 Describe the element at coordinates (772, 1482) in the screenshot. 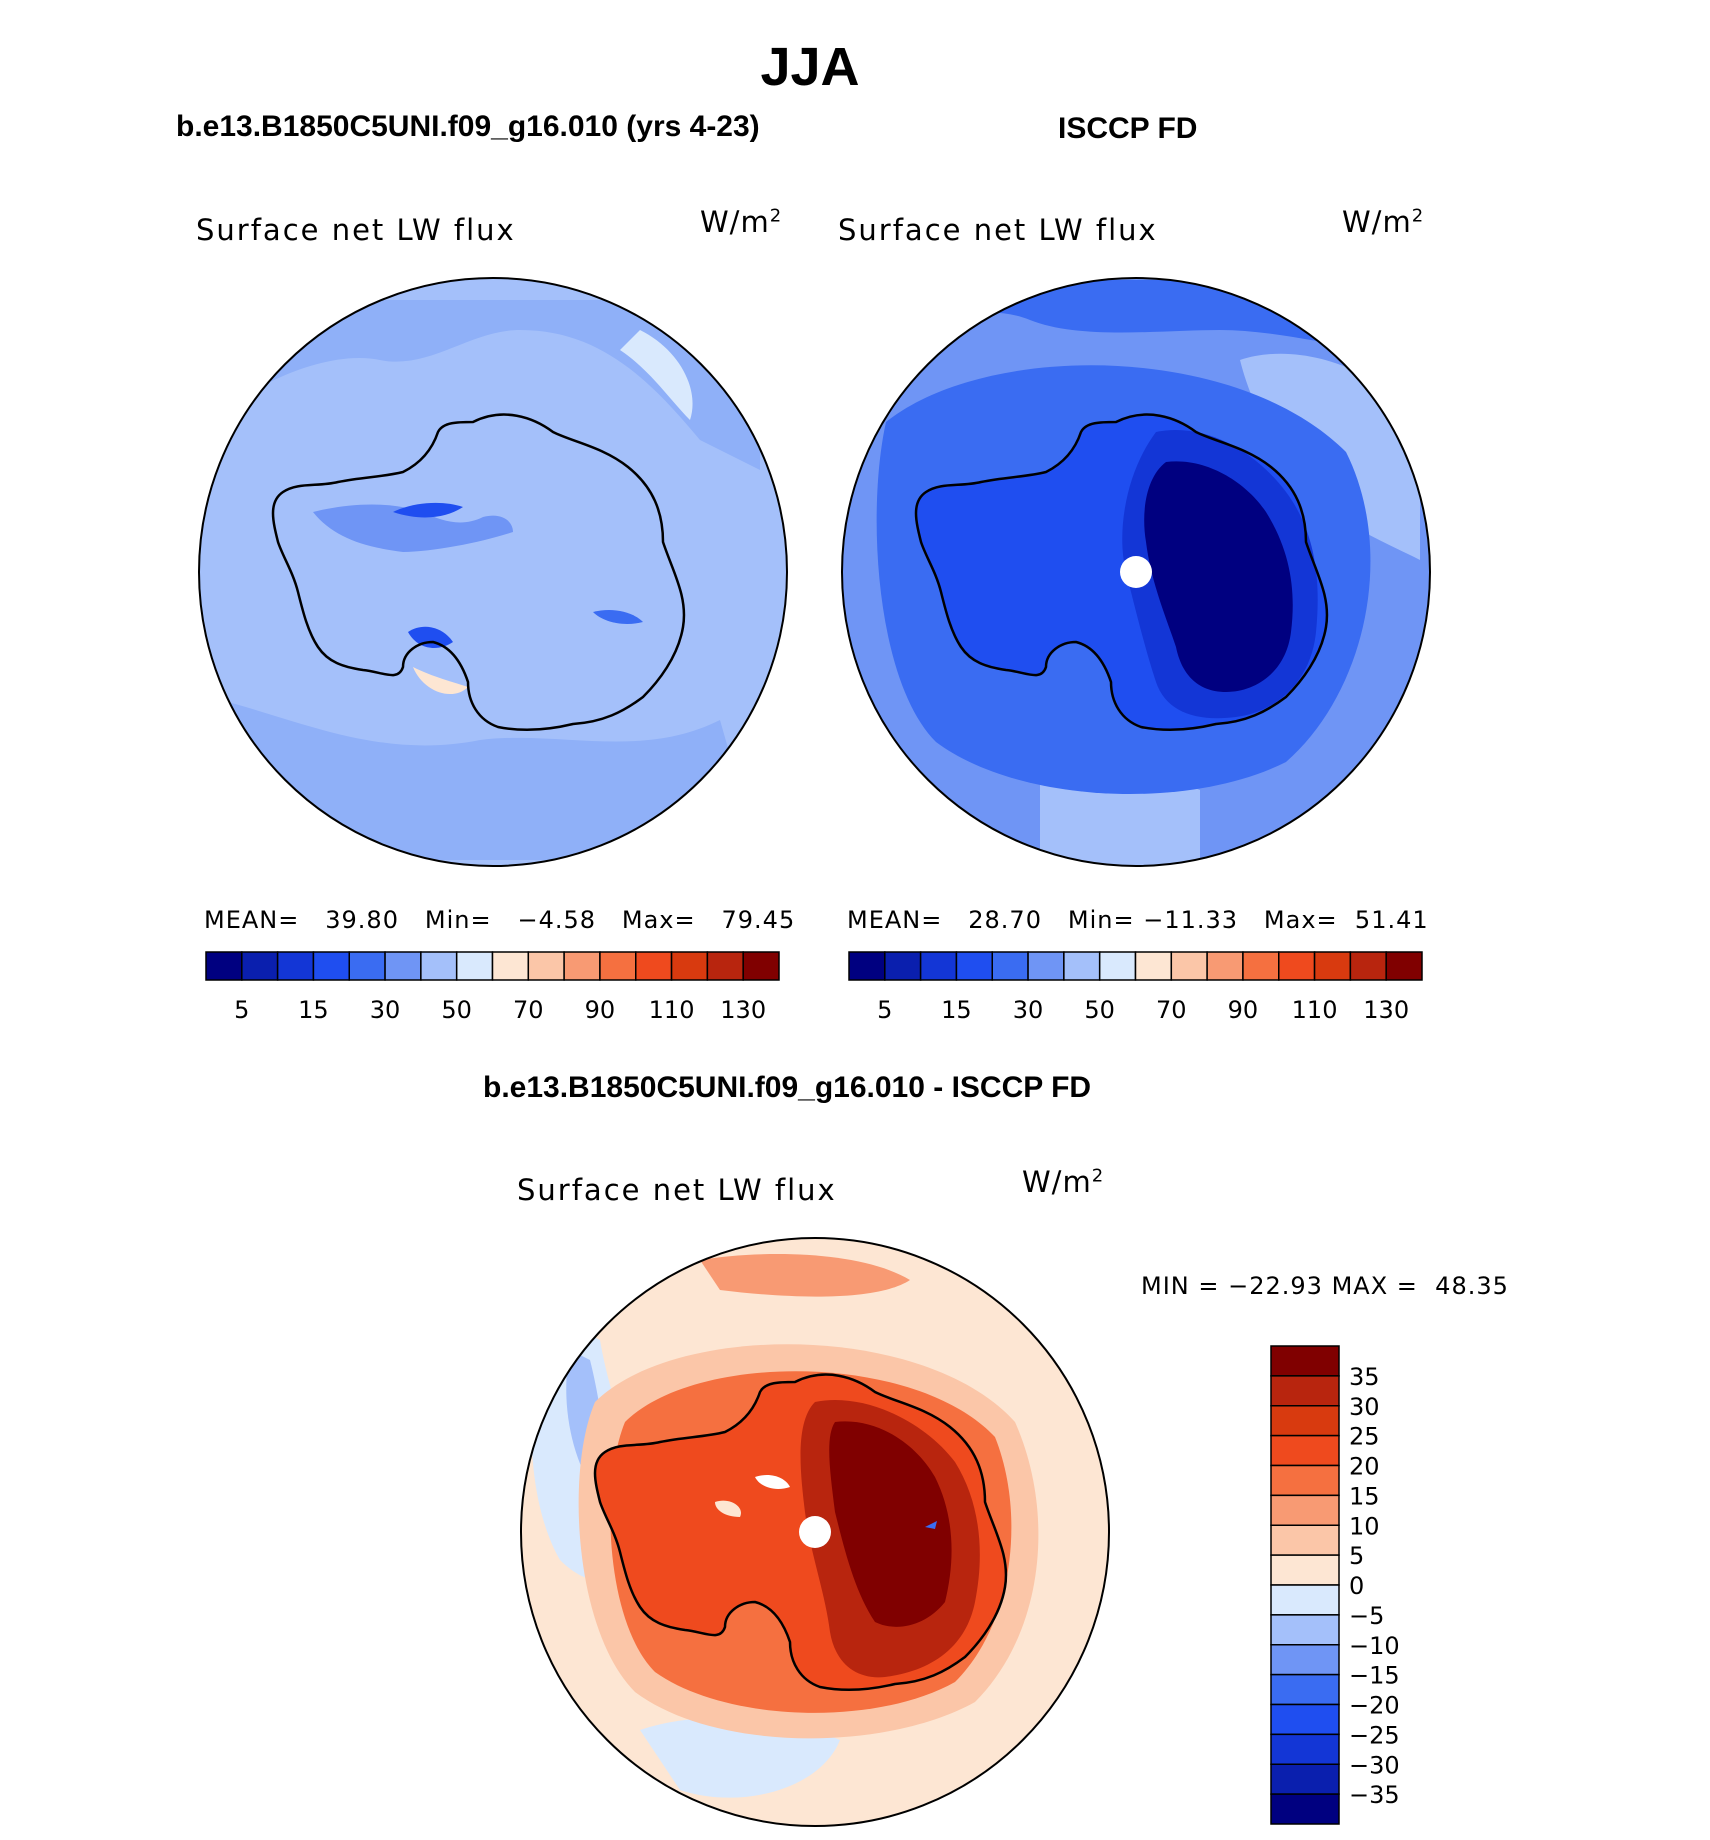

I see `diff-west-white` at that location.